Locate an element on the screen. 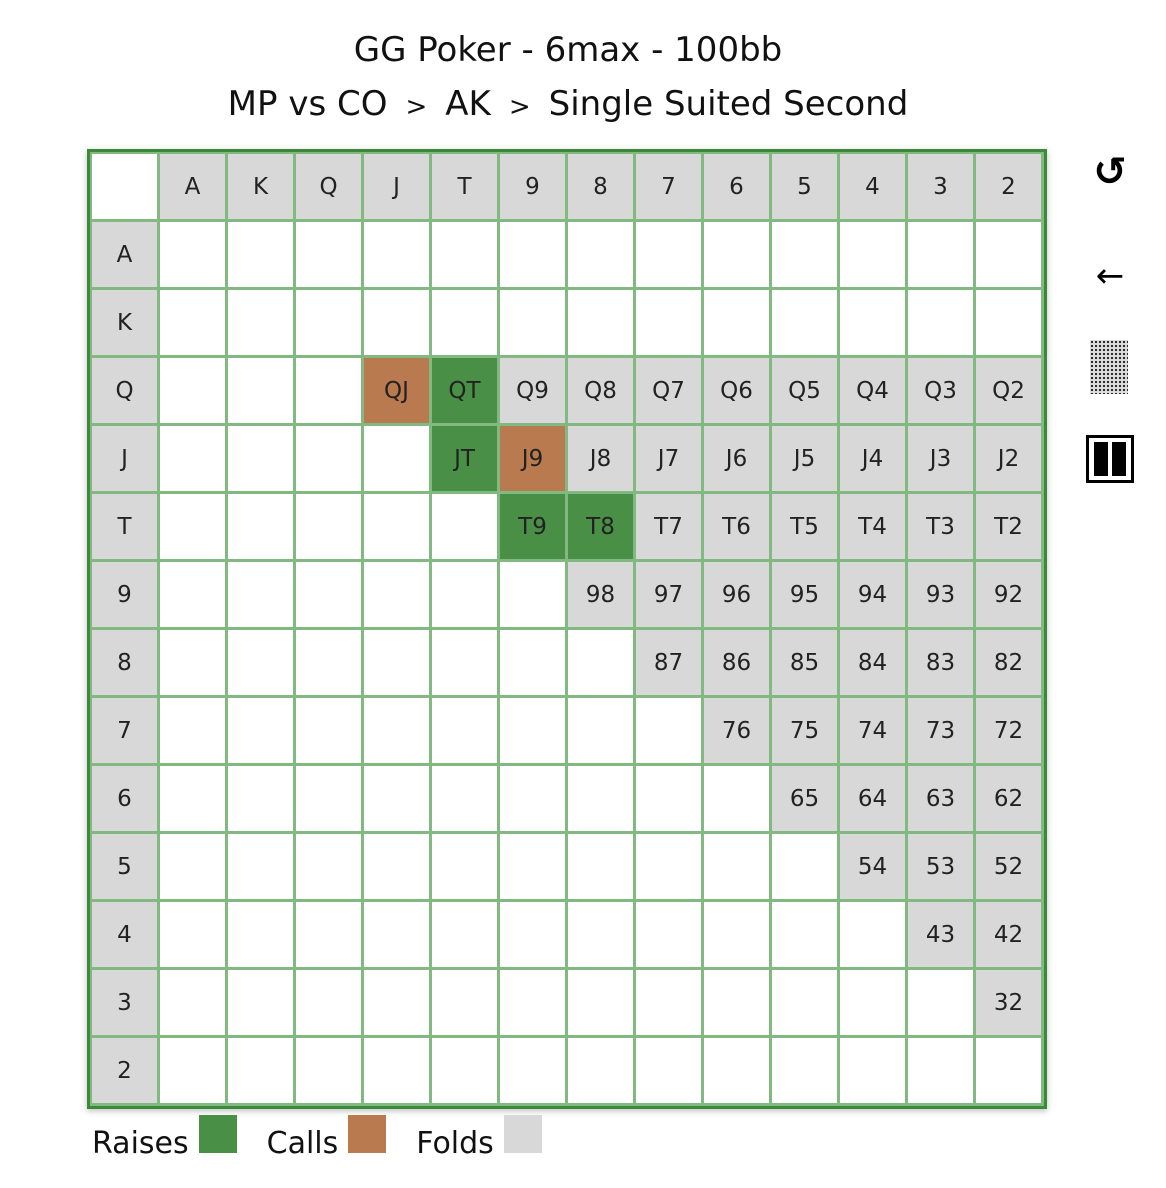 The image size is (1166, 1188). hand-cell: Q5 is located at coordinates (804, 390).